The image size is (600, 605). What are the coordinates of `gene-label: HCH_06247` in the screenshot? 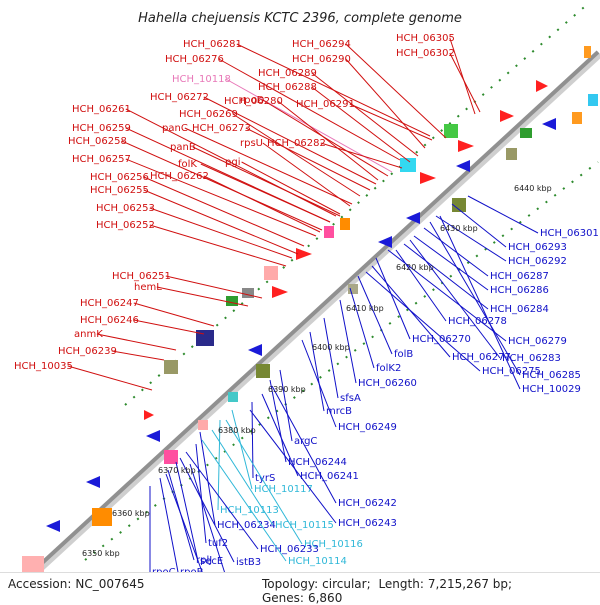 It's located at (109, 303).